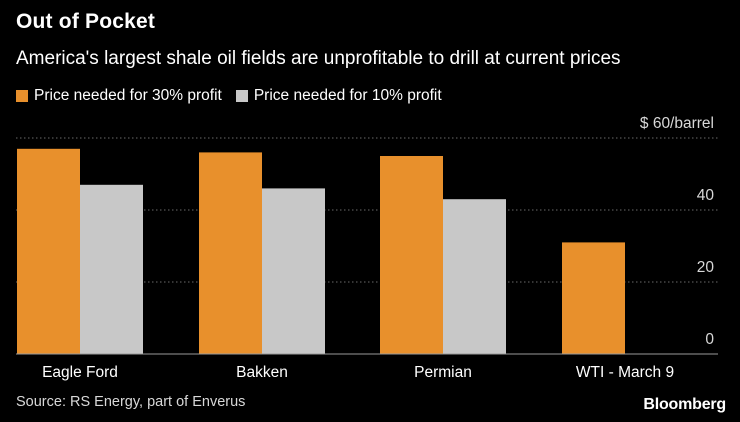 Image resolution: width=740 pixels, height=422 pixels. Describe the element at coordinates (347, 95) in the screenshot. I see `legend-label-10-percent: Price needed for 10% profit` at that location.